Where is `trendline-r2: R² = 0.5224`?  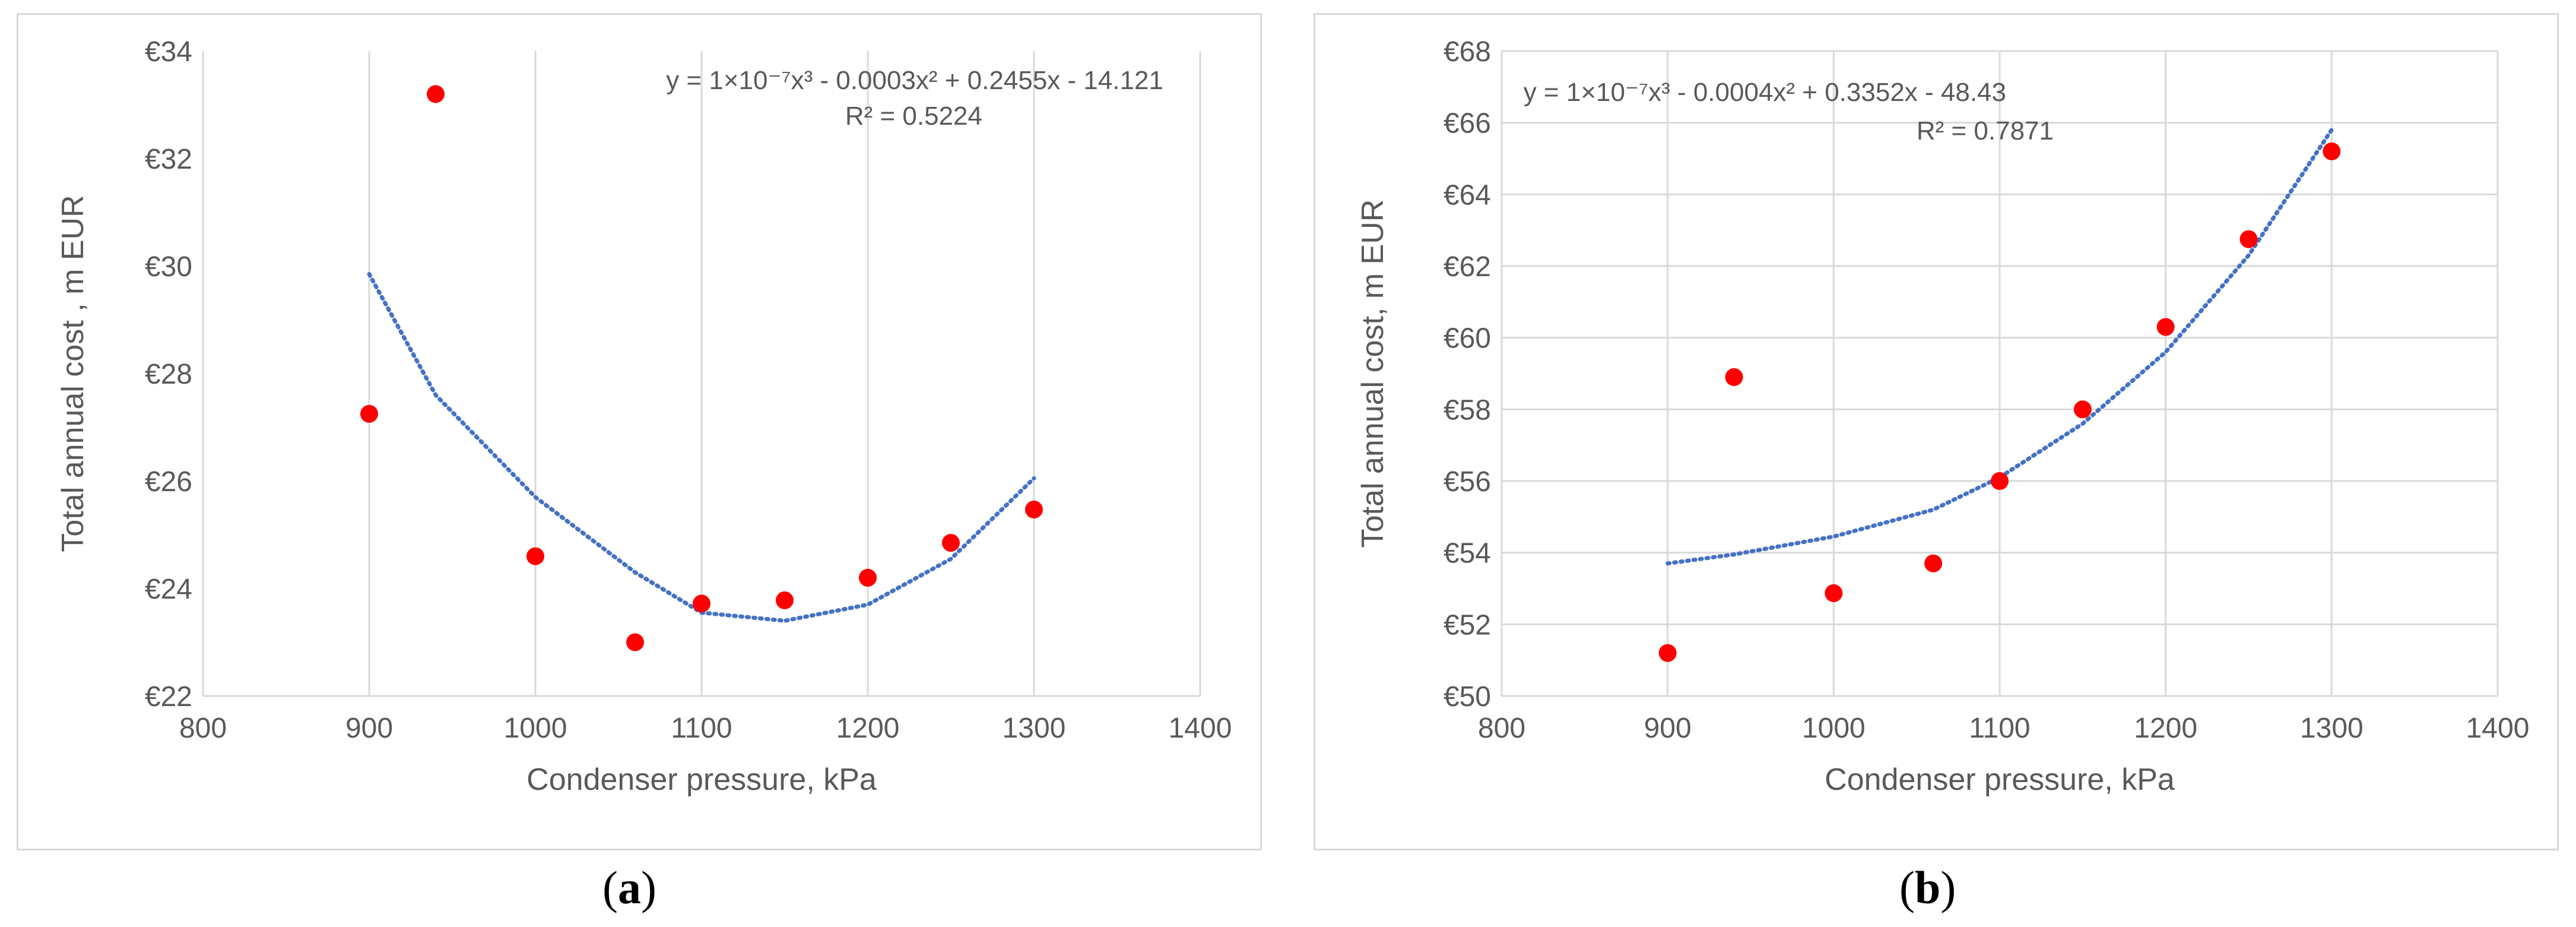
trendline-r2: R² = 0.5224 is located at coordinates (913, 117).